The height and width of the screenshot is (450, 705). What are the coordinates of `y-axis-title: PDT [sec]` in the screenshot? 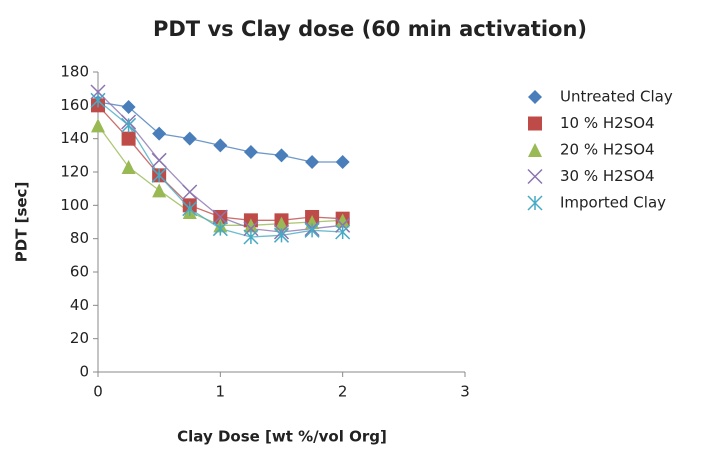 It's located at (22, 222).